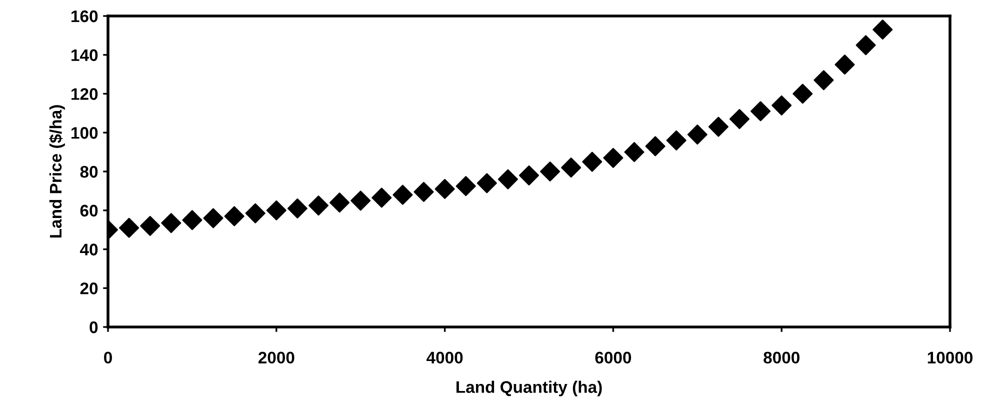 Image resolution: width=987 pixels, height=408 pixels. I want to click on y-tick-label: 20, so click(89, 288).